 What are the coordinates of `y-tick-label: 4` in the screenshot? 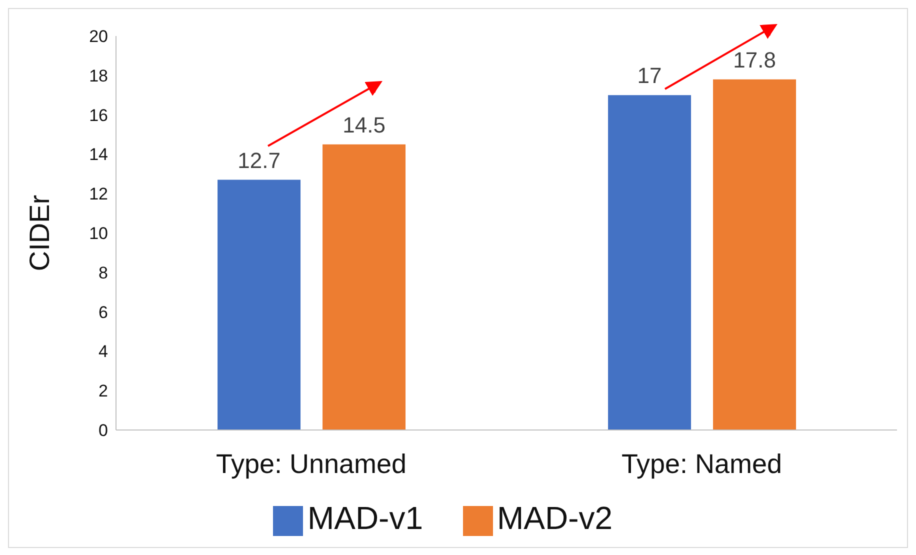 It's located at (103, 352).